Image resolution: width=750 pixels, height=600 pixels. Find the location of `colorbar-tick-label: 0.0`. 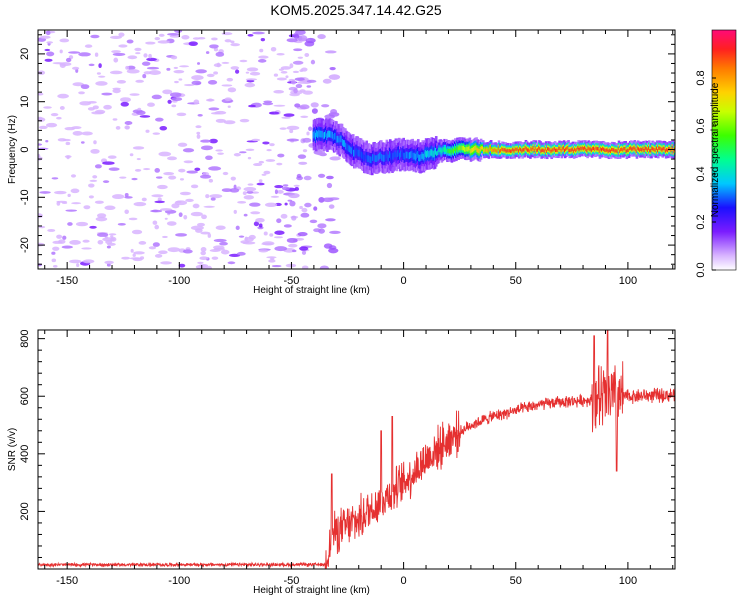

colorbar-tick-label: 0.0 is located at coordinates (701, 269).